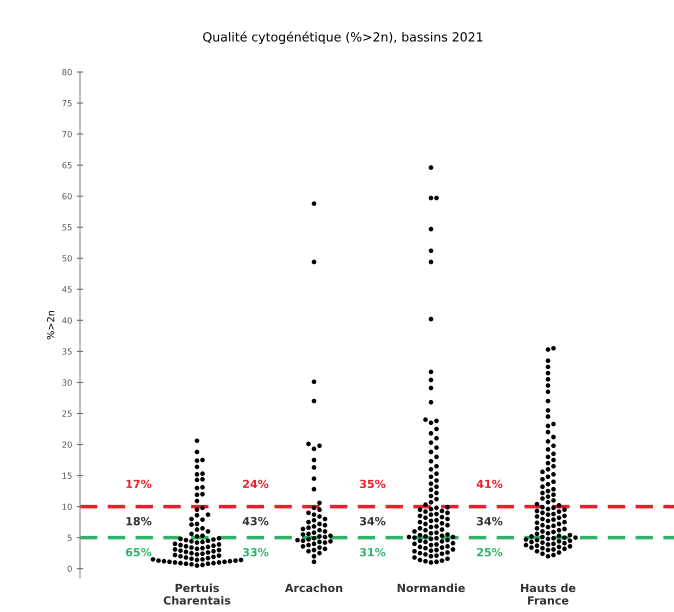  I want to click on y-tick-label: 75, so click(67, 103).